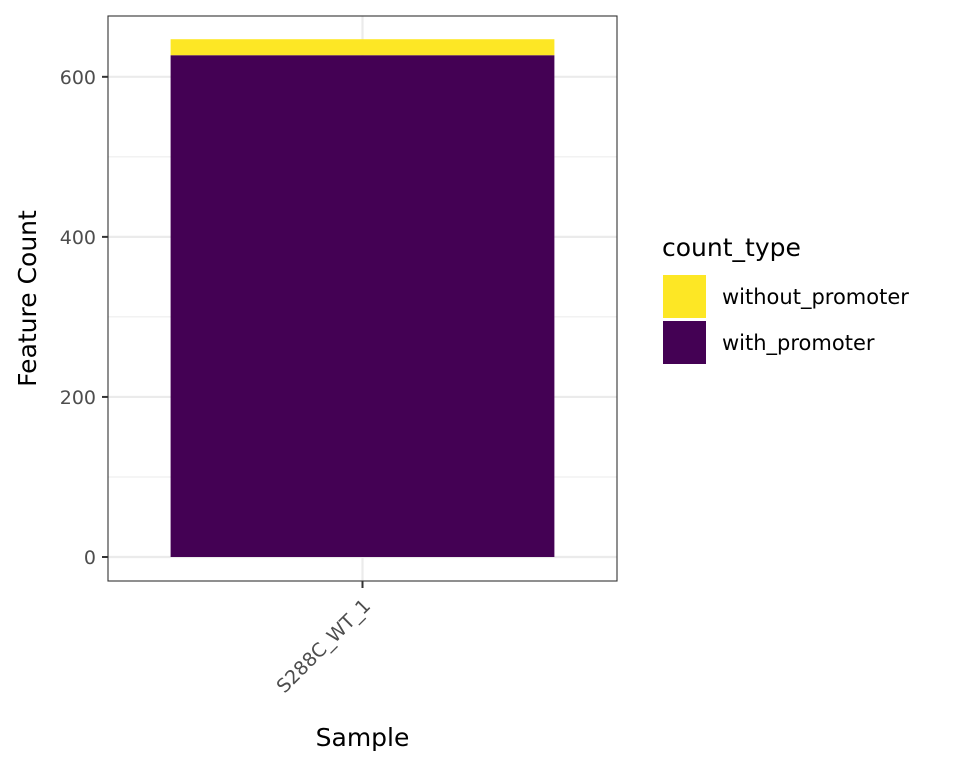 This screenshot has height=768, width=960. Describe the element at coordinates (362, 47) in the screenshot. I see `bar-without_promoter` at that location.